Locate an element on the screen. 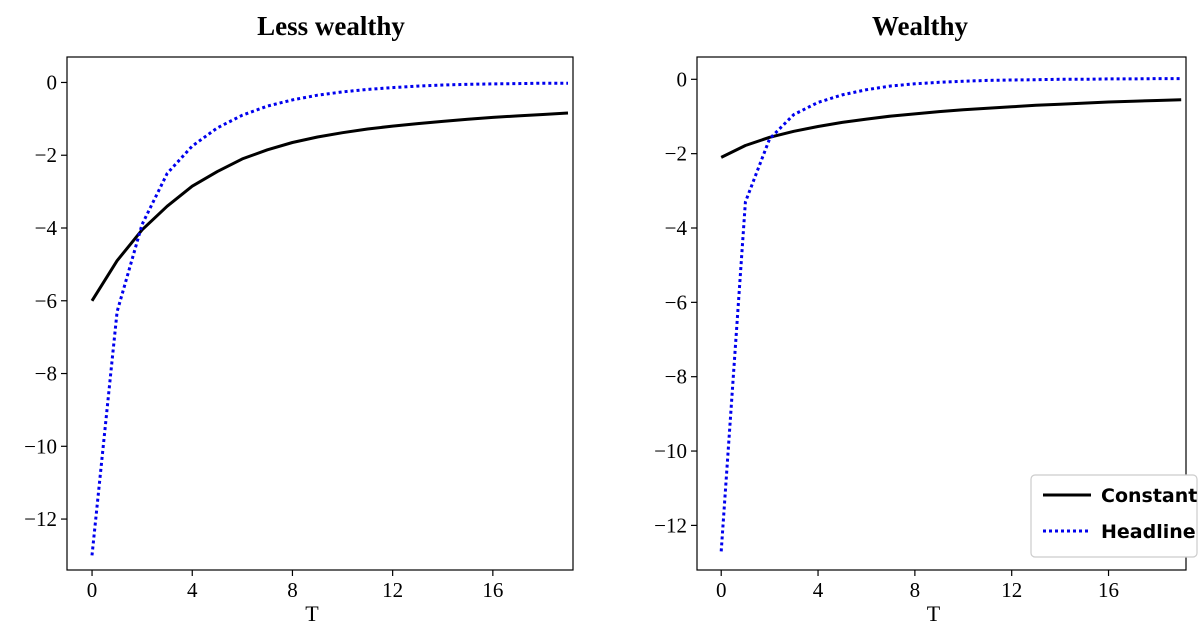  chart-title: Wealthy is located at coordinates (920, 26).